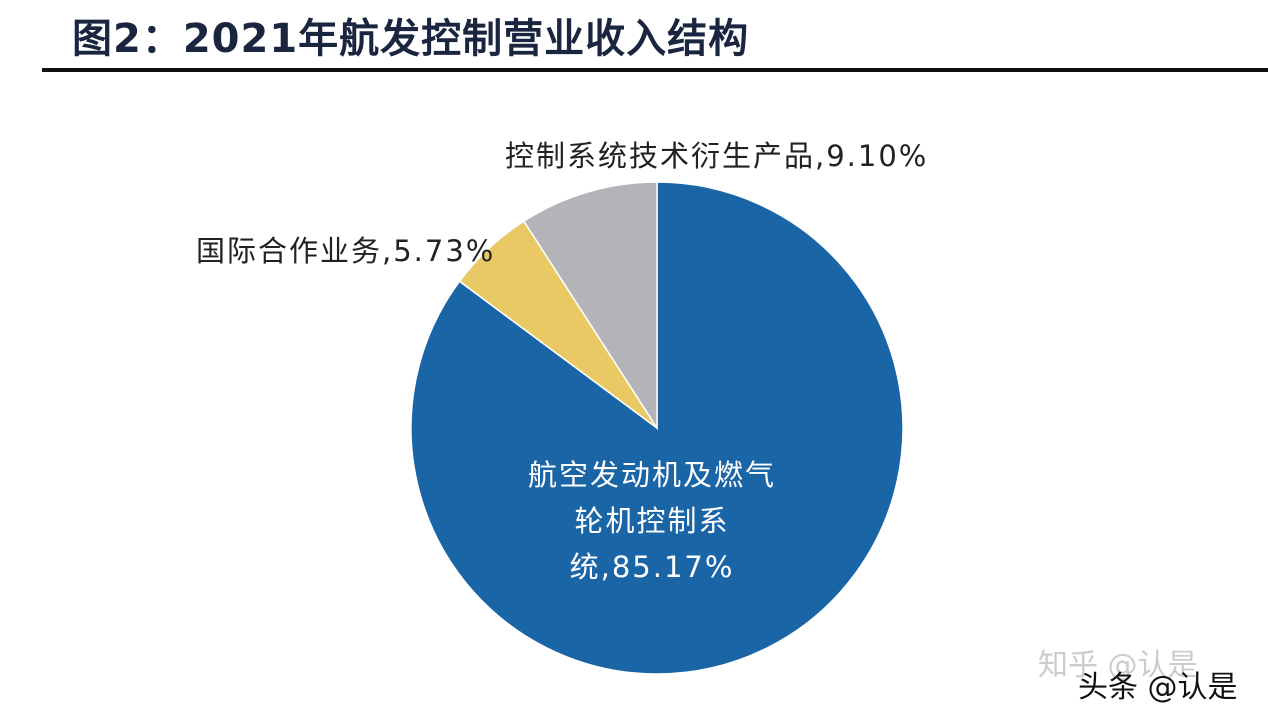 The width and height of the screenshot is (1268, 716). What do you see at coordinates (1158, 687) in the screenshot?
I see `toutiao-watermark: 头条 @认是` at bounding box center [1158, 687].